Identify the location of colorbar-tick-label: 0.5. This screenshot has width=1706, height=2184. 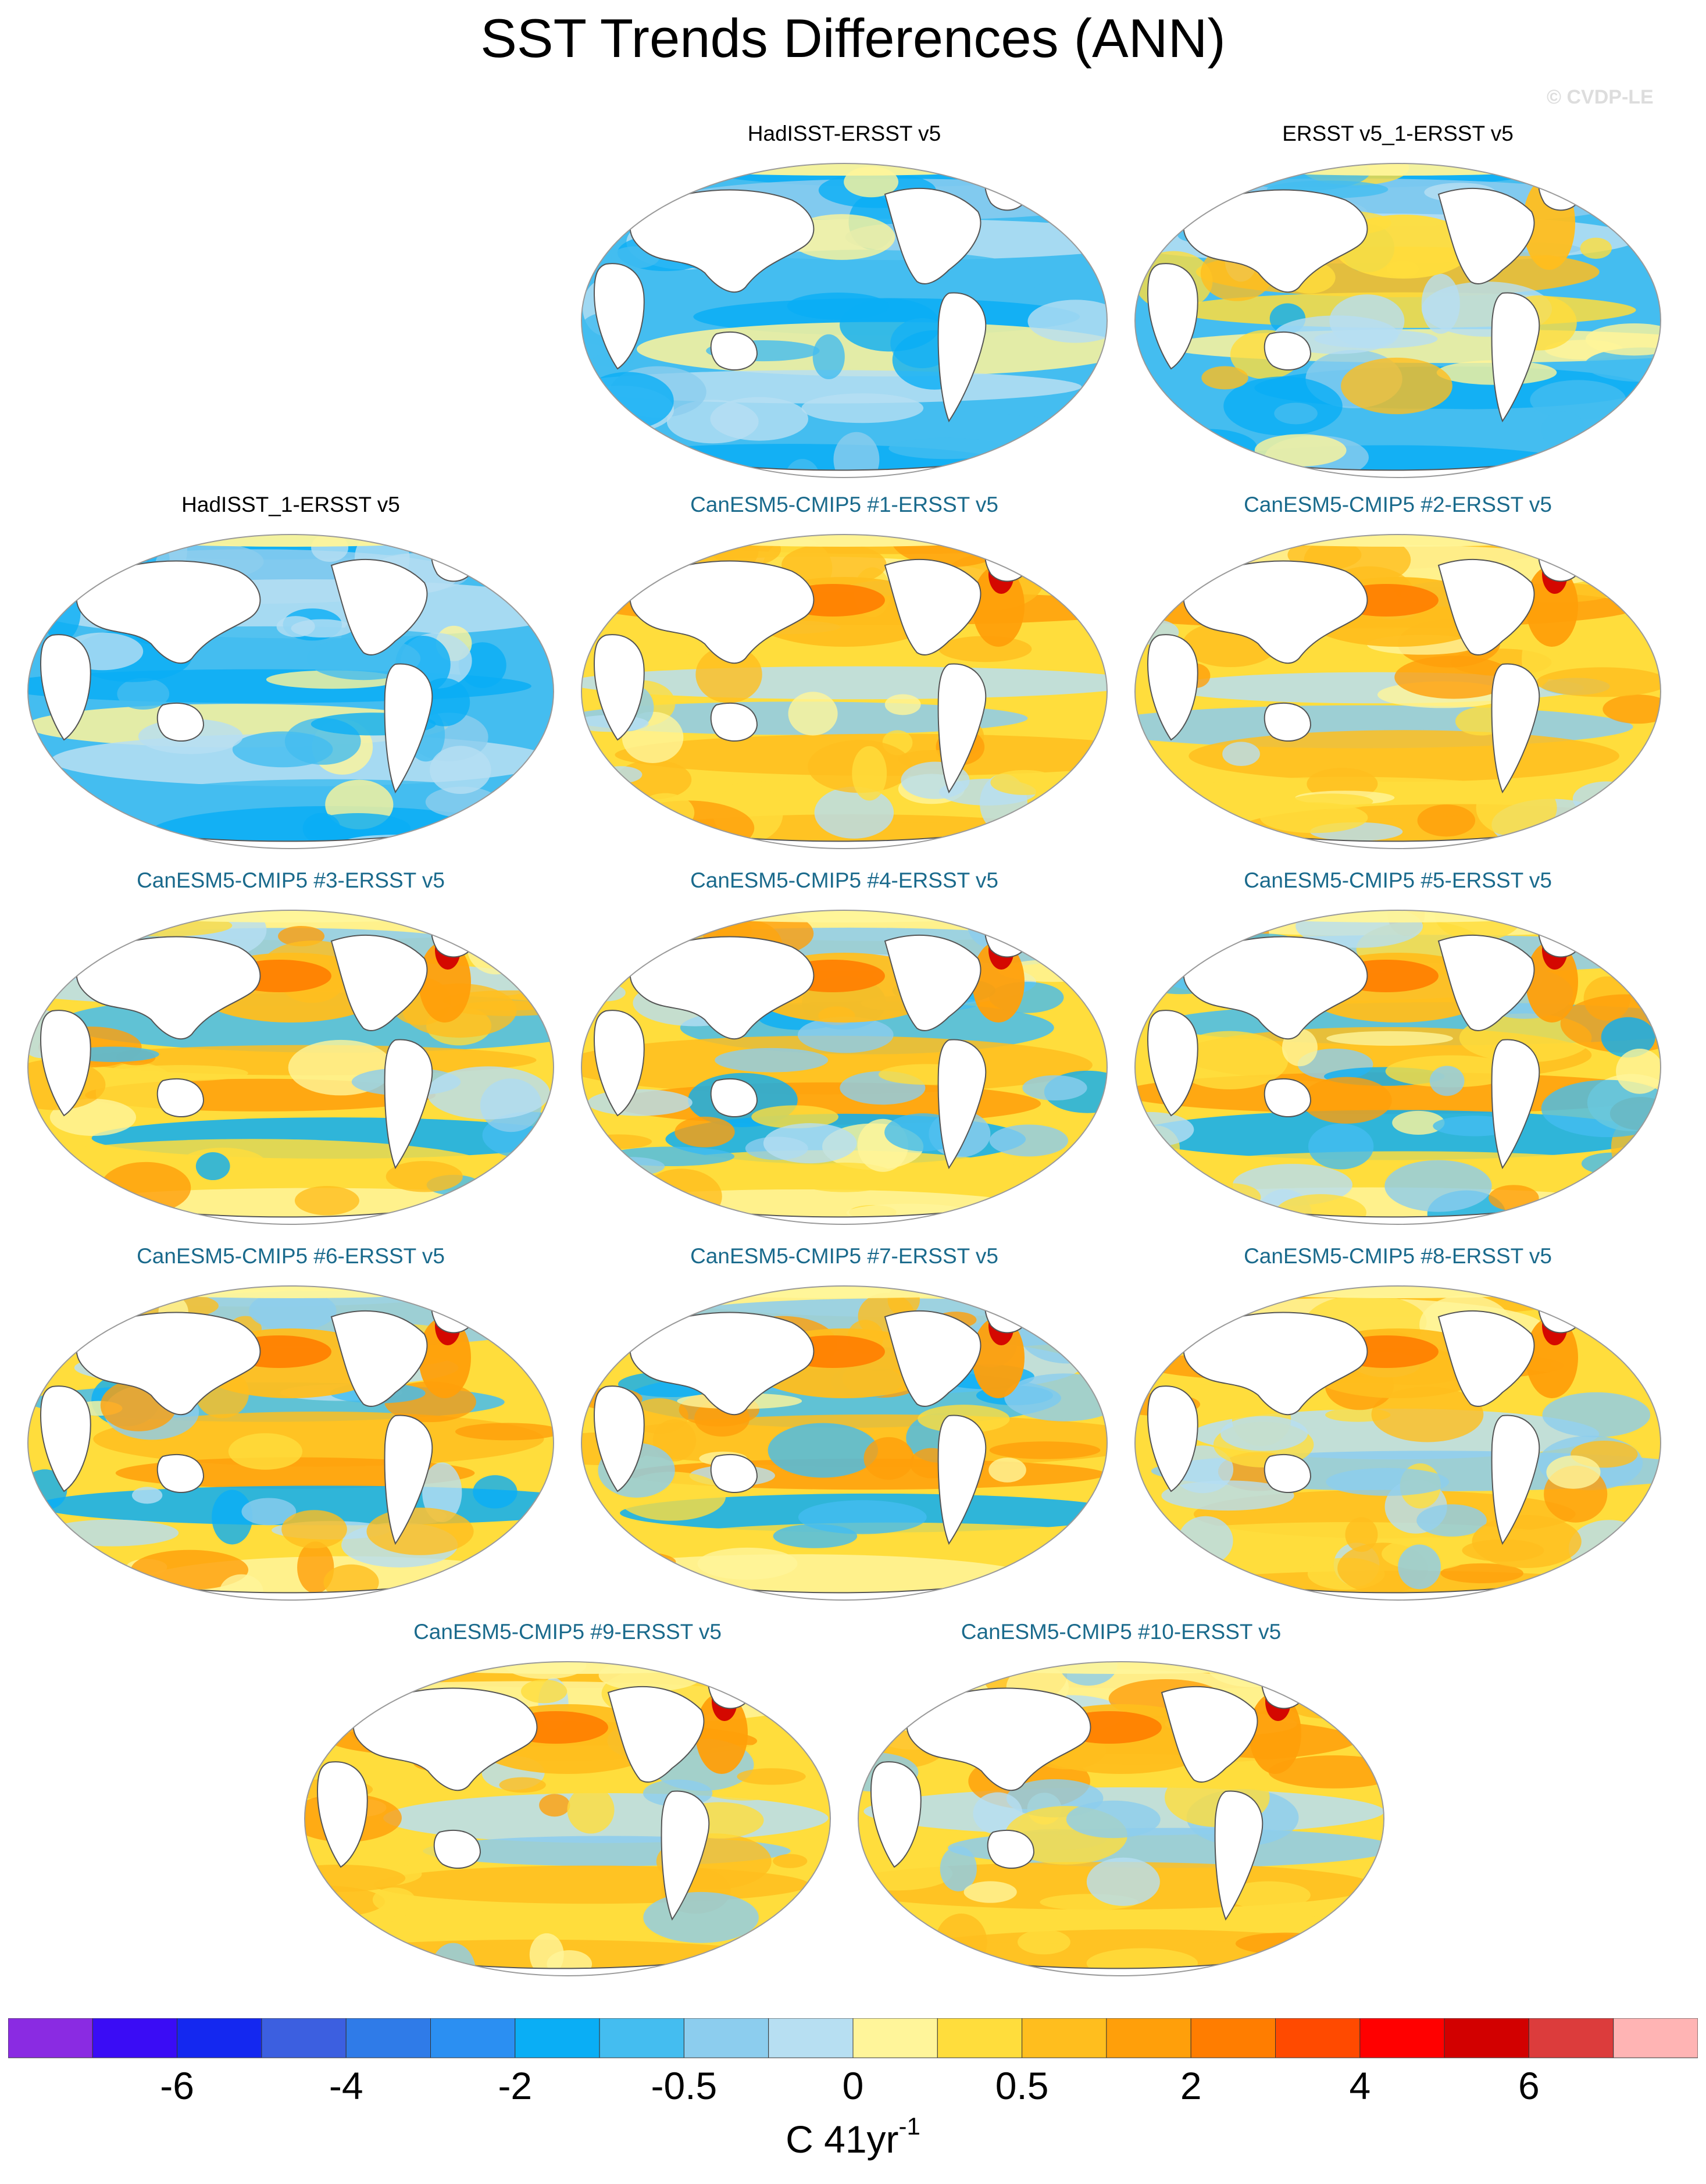
(1022, 2085).